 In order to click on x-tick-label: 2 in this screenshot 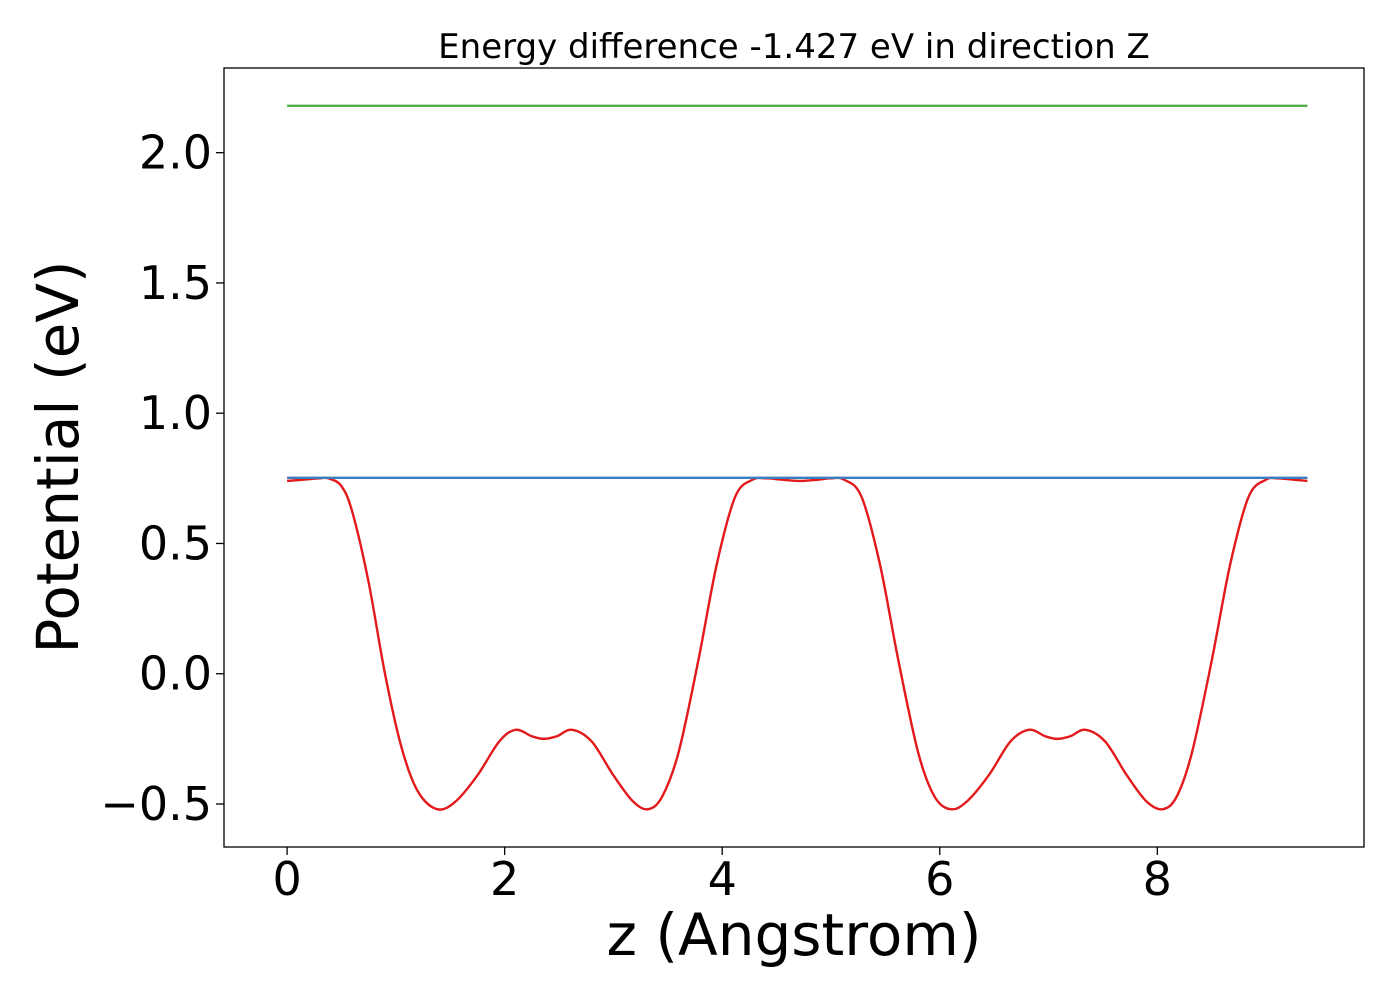, I will do `click(504, 879)`.